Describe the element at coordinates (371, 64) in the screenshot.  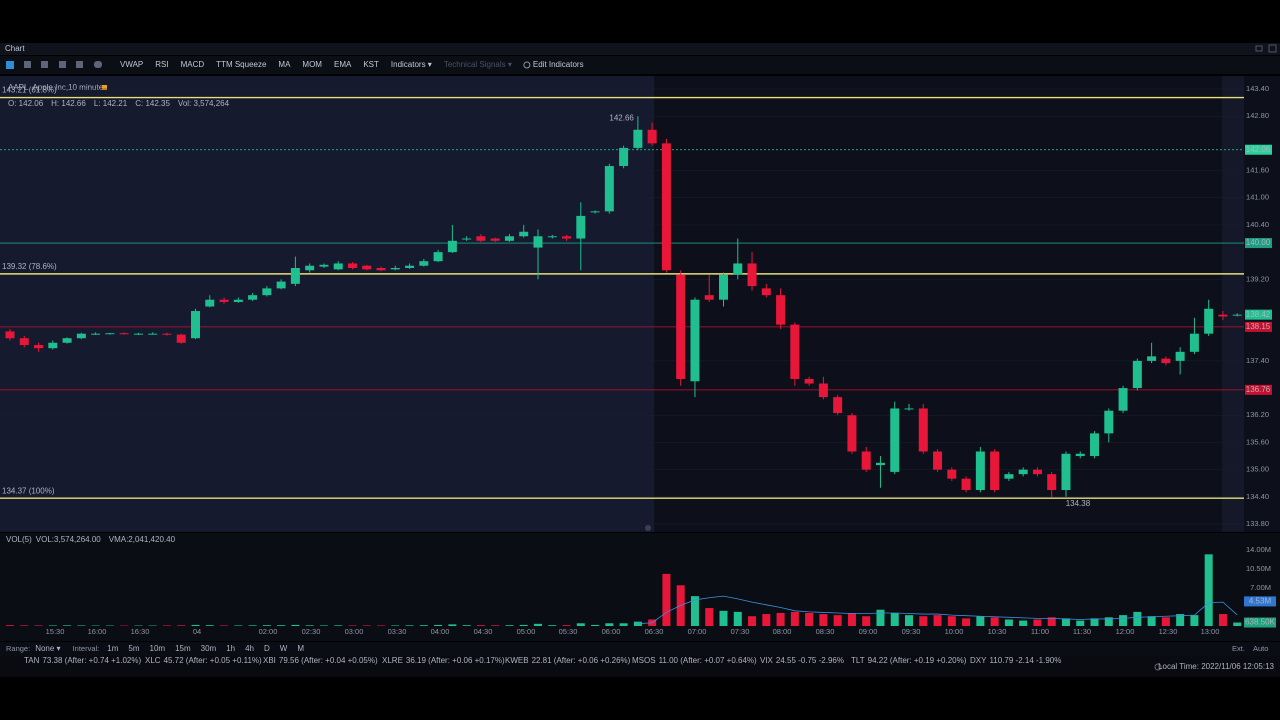
I see `toolbar-button: KST` at that location.